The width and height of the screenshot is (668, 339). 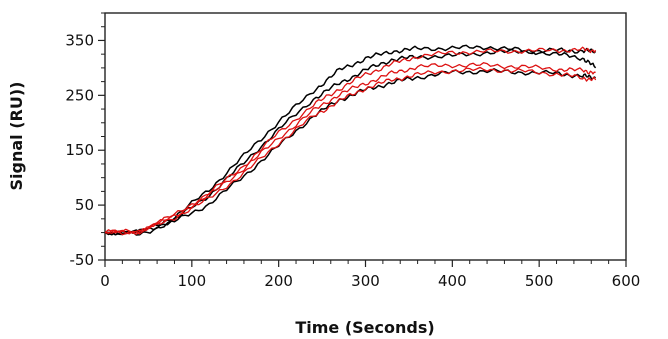 What do you see at coordinates (79, 40) in the screenshot?
I see `y-tick-label-4: 350` at bounding box center [79, 40].